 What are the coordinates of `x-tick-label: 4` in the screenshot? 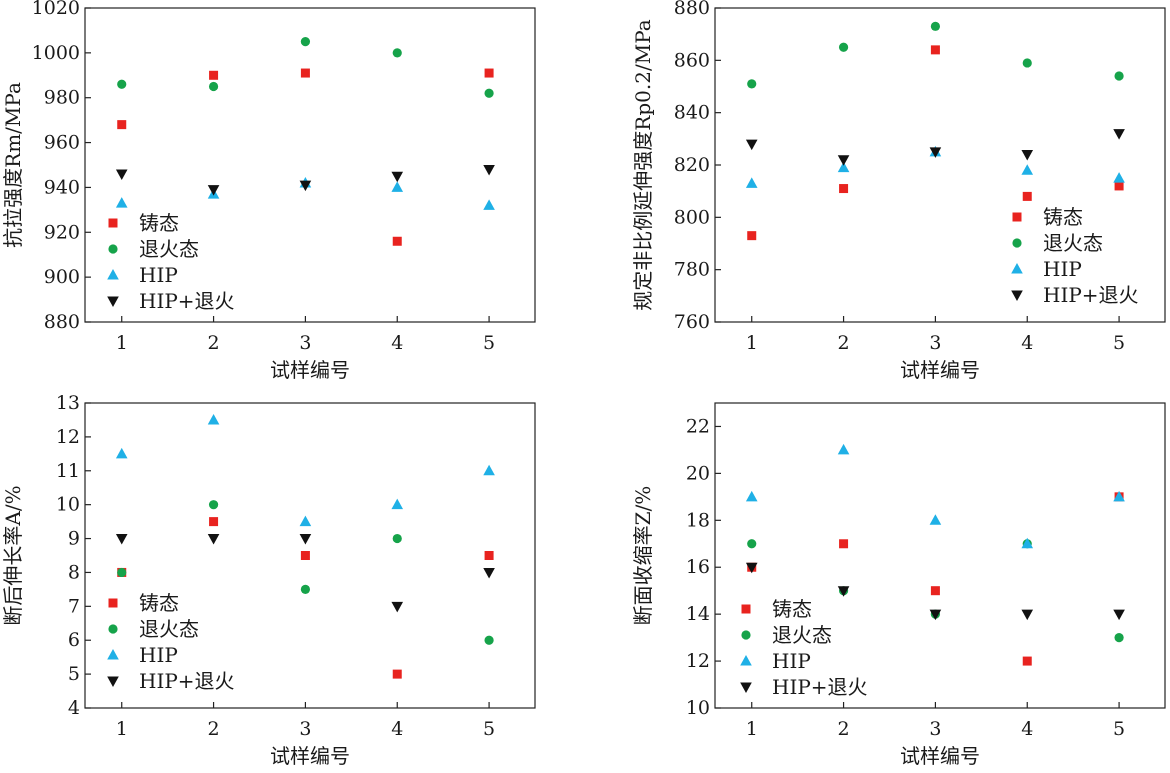 It's located at (397, 729).